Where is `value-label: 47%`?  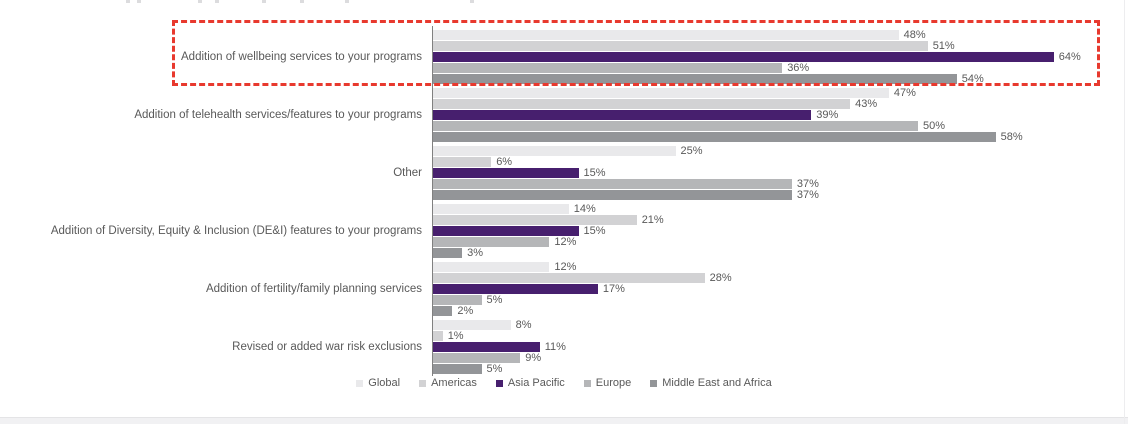
value-label: 47% is located at coordinates (904, 93).